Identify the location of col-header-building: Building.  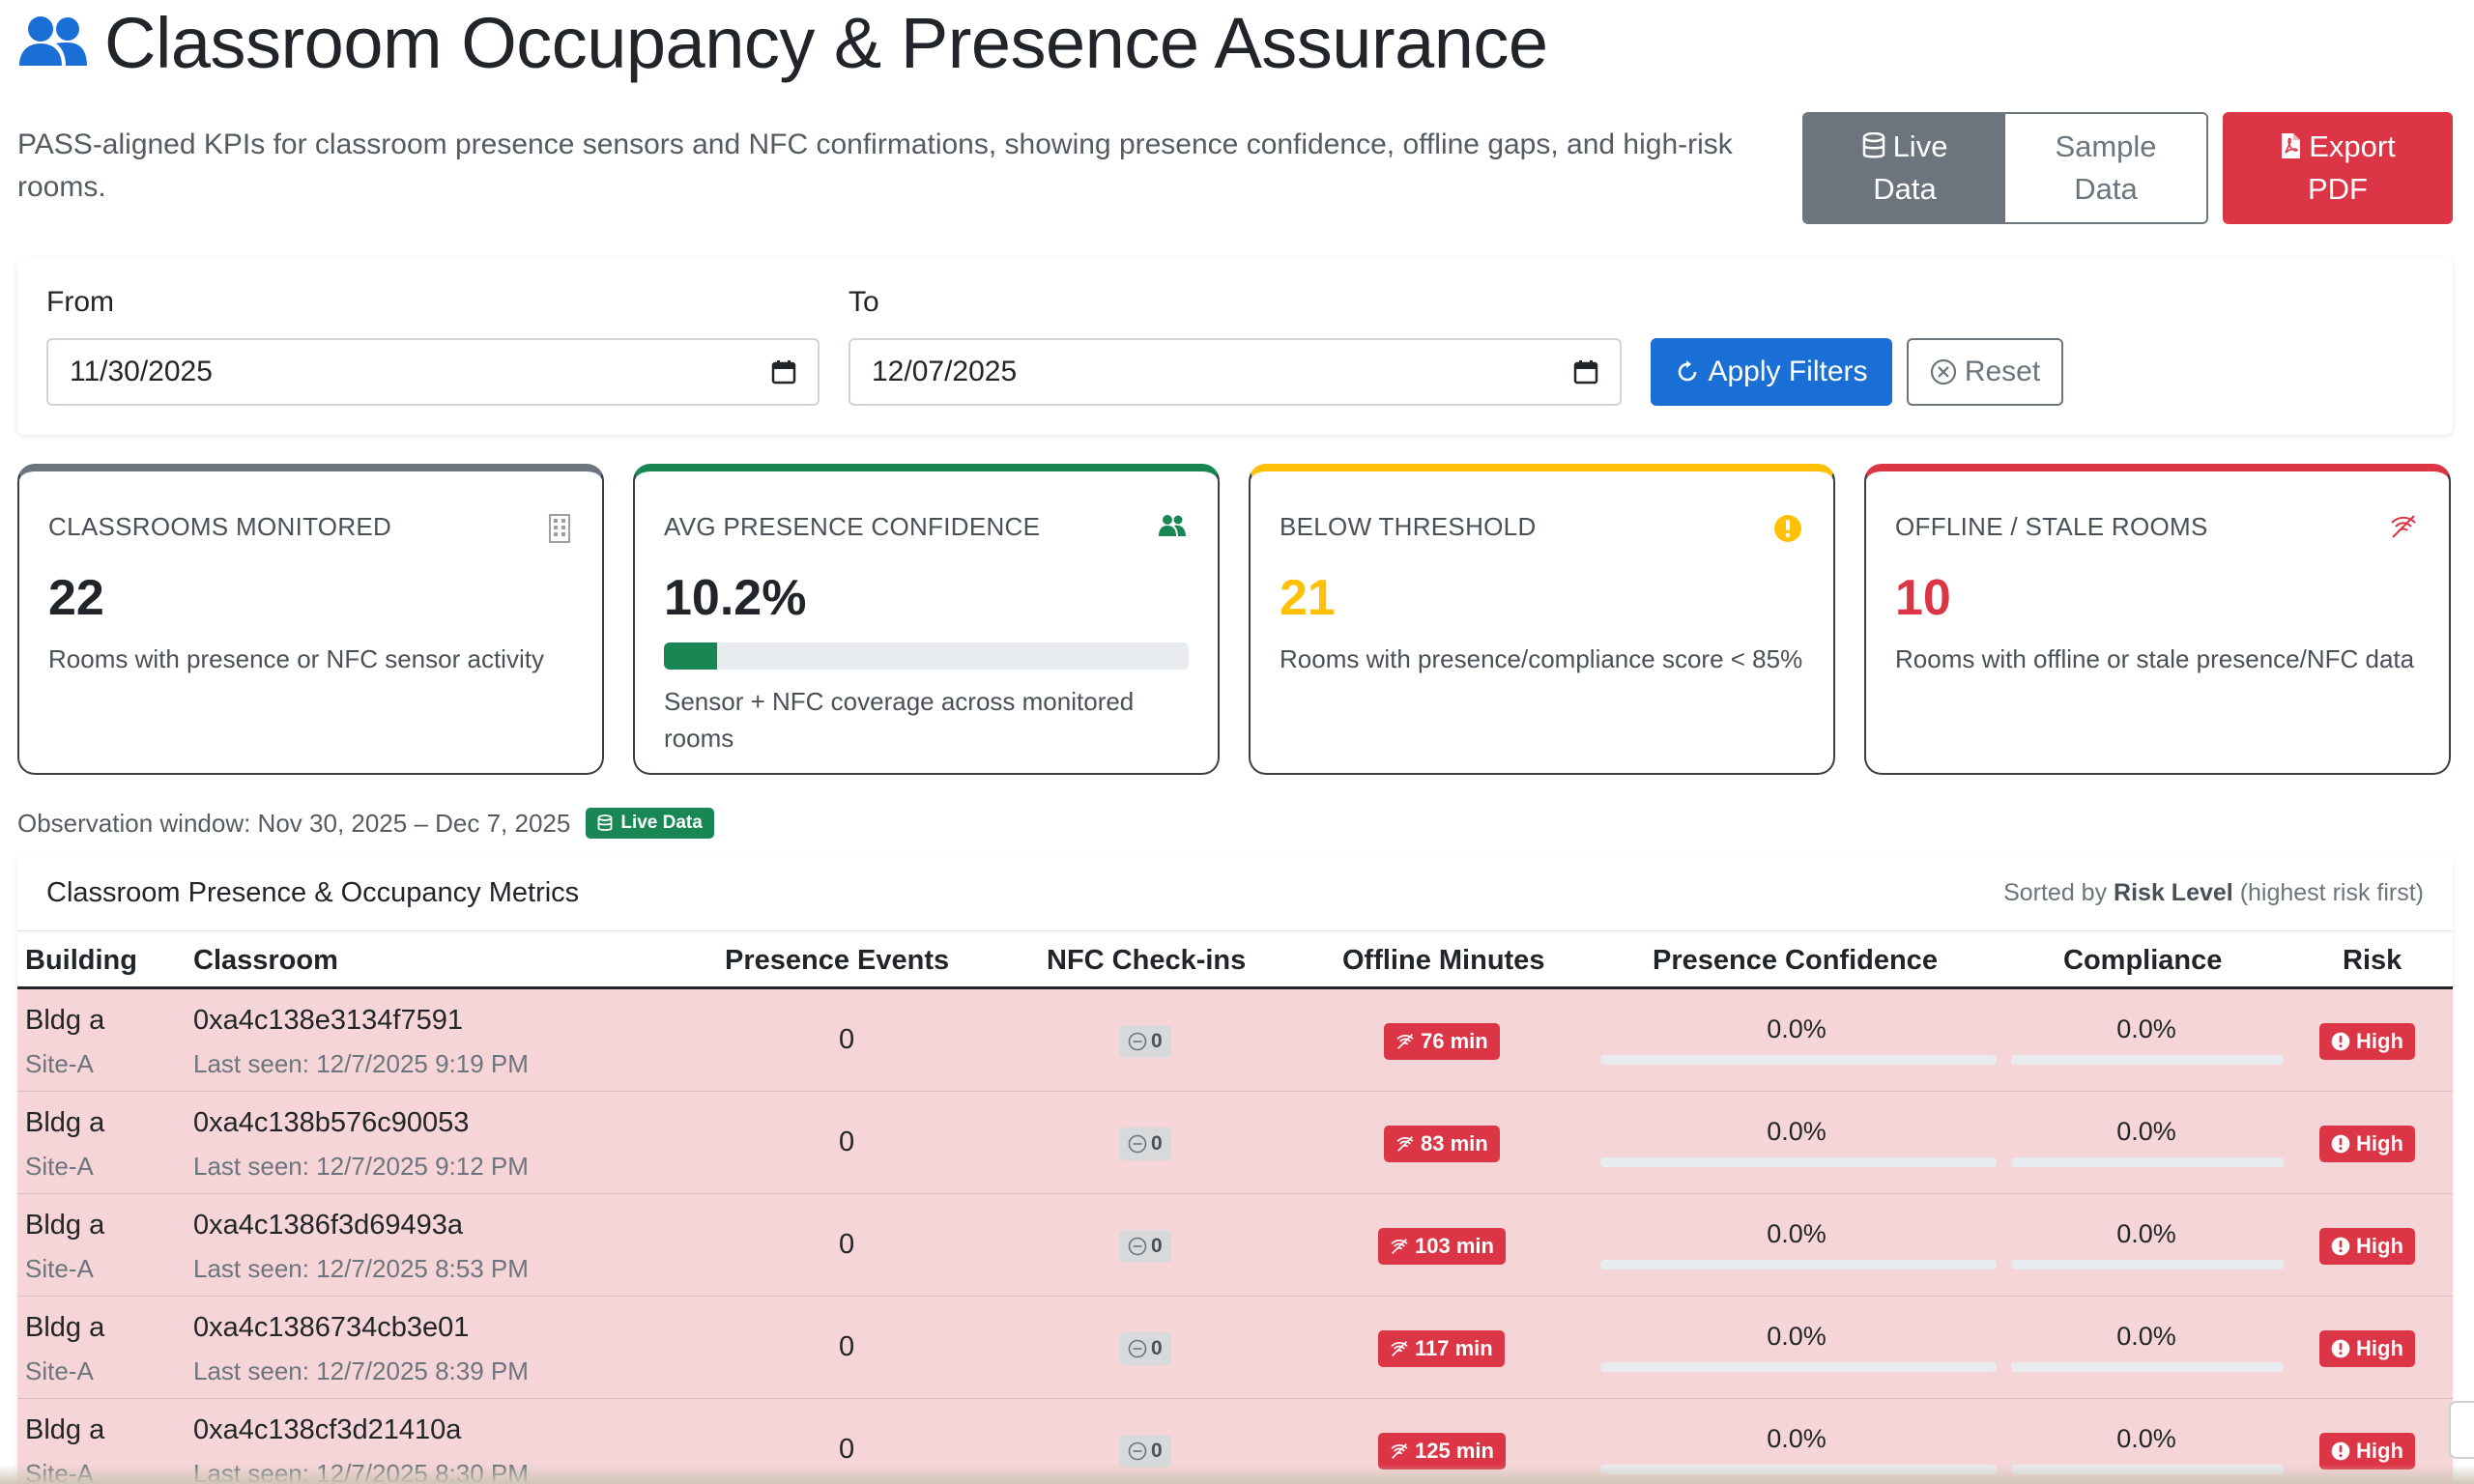
(81, 961).